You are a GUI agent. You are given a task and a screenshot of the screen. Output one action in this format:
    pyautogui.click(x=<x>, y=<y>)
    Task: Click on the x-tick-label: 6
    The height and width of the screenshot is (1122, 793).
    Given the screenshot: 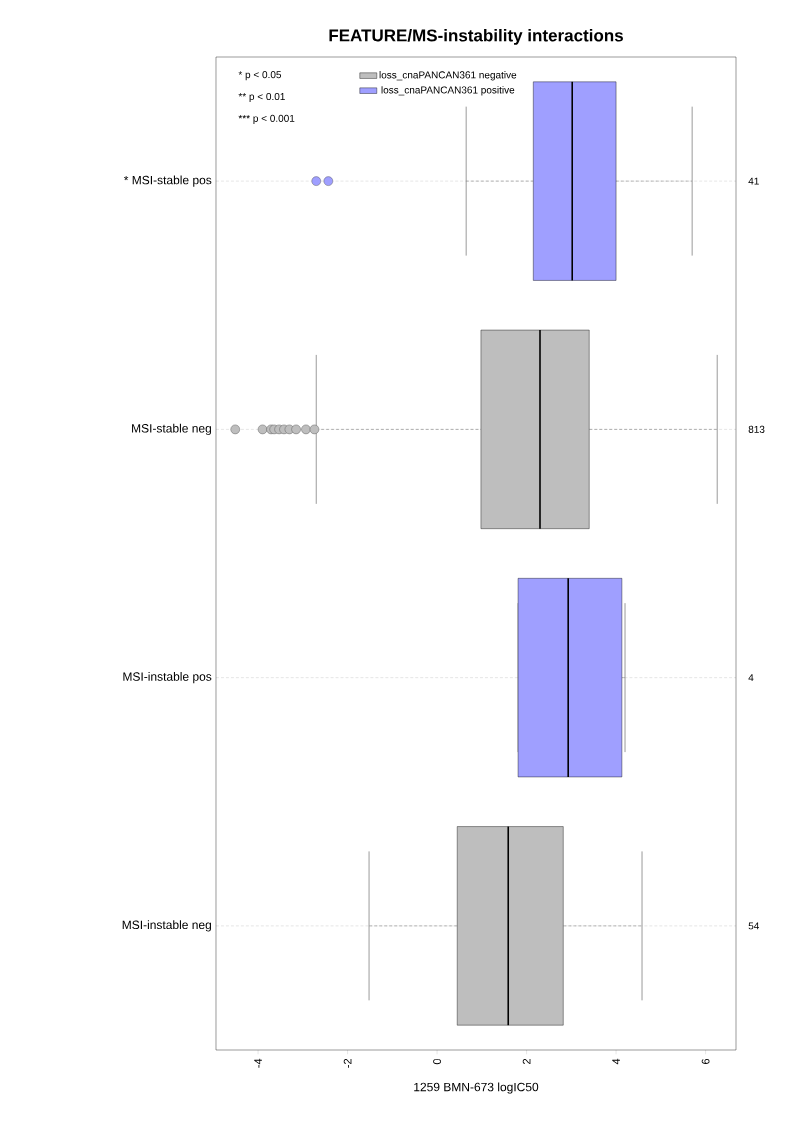 What is the action you would take?
    pyautogui.click(x=705, y=1061)
    